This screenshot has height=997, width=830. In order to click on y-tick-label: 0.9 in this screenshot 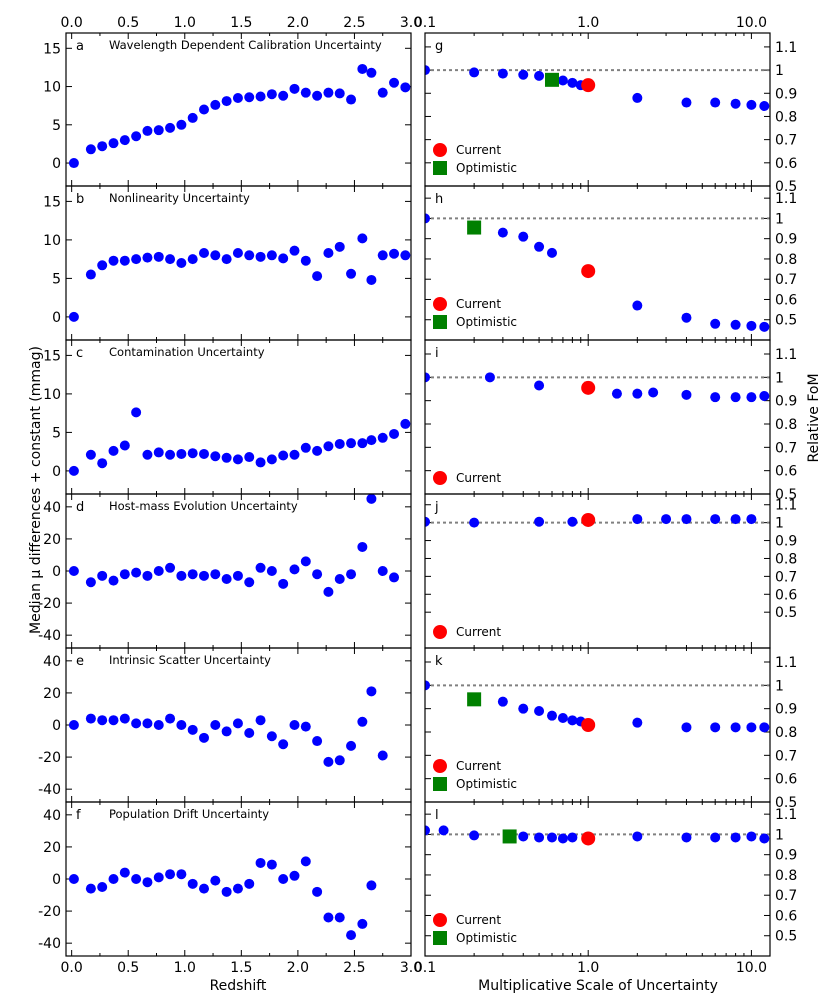, I will do `click(786, 856)`.